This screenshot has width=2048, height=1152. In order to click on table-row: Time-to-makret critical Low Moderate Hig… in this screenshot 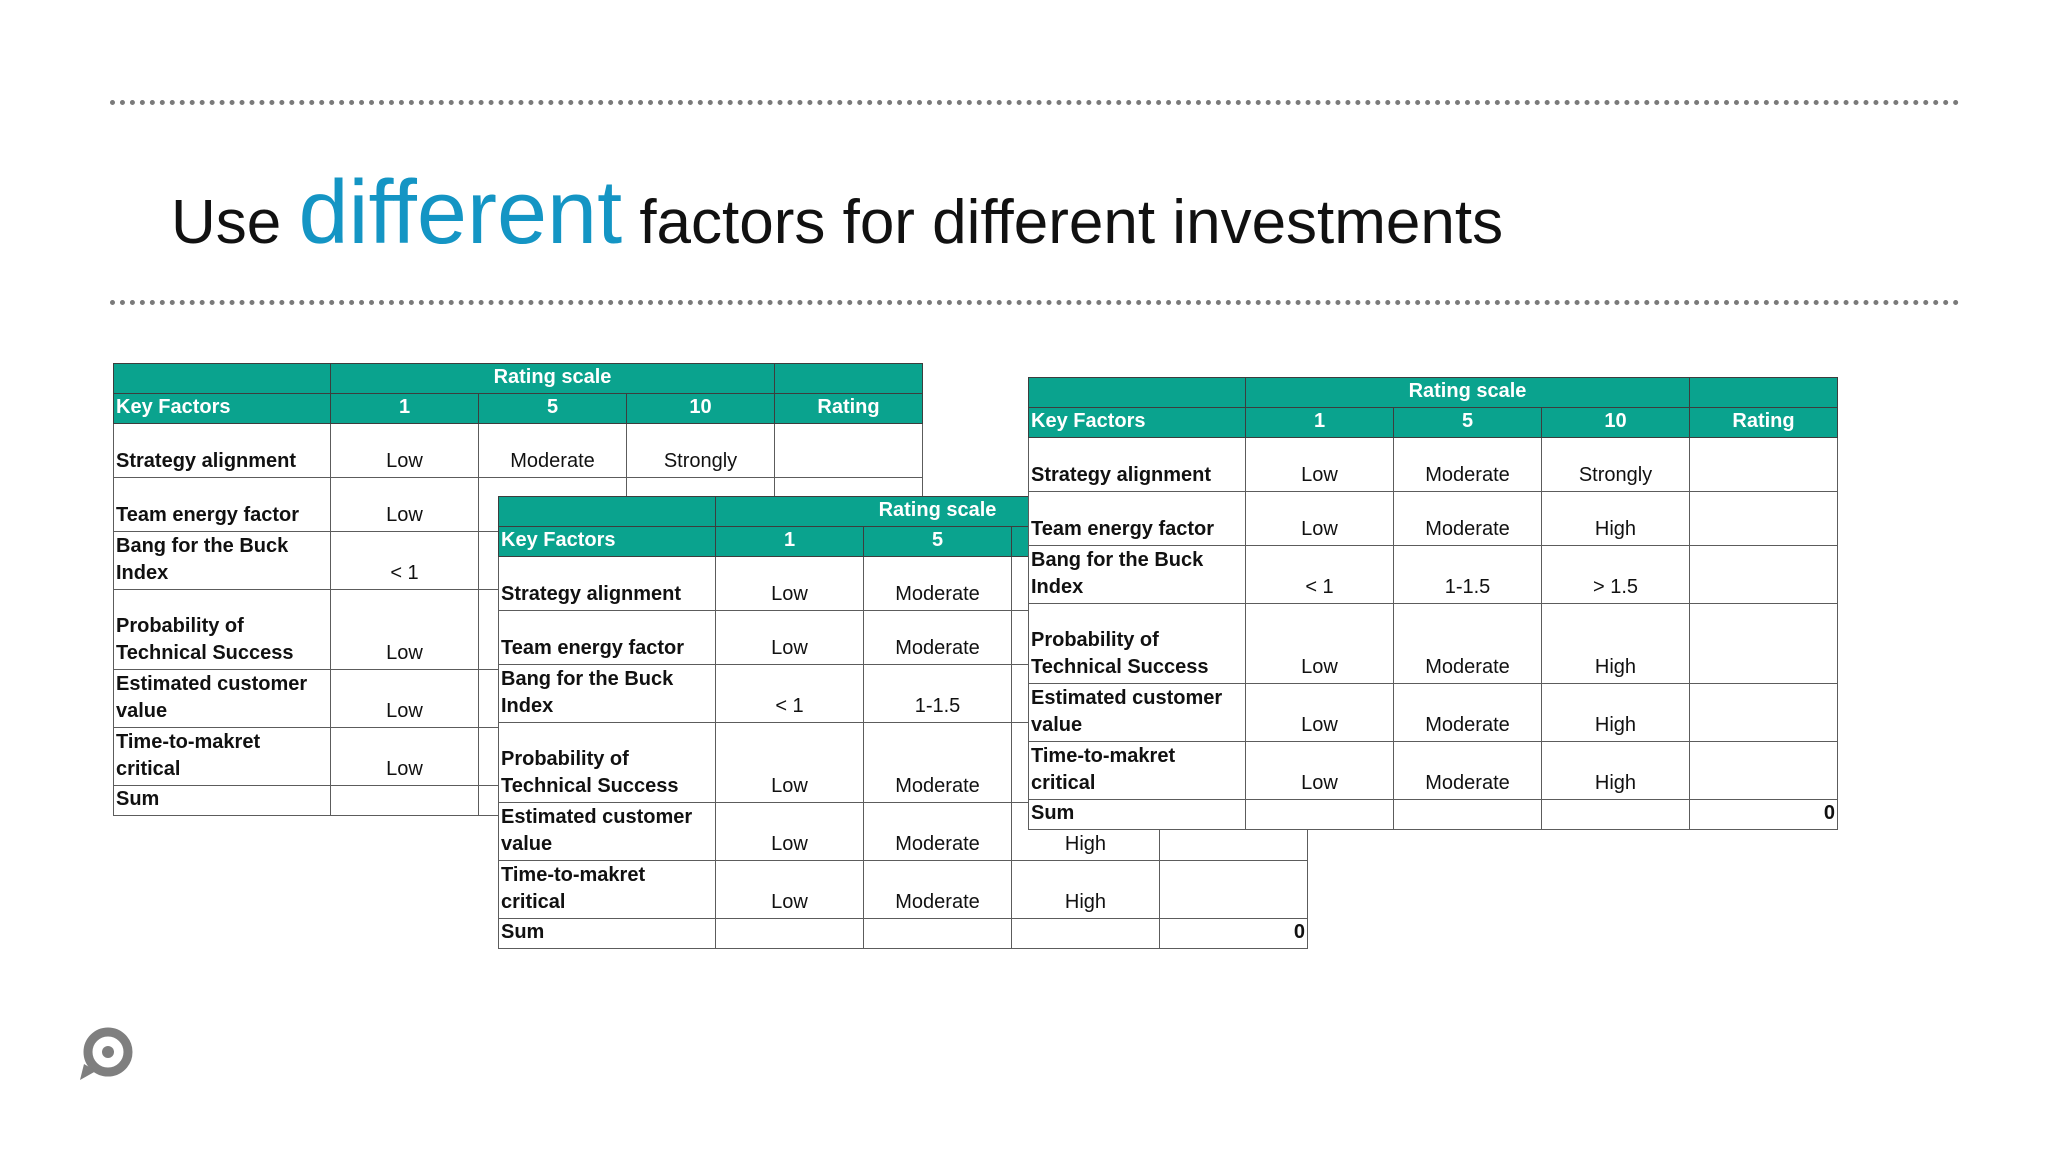, I will do `click(1433, 770)`.